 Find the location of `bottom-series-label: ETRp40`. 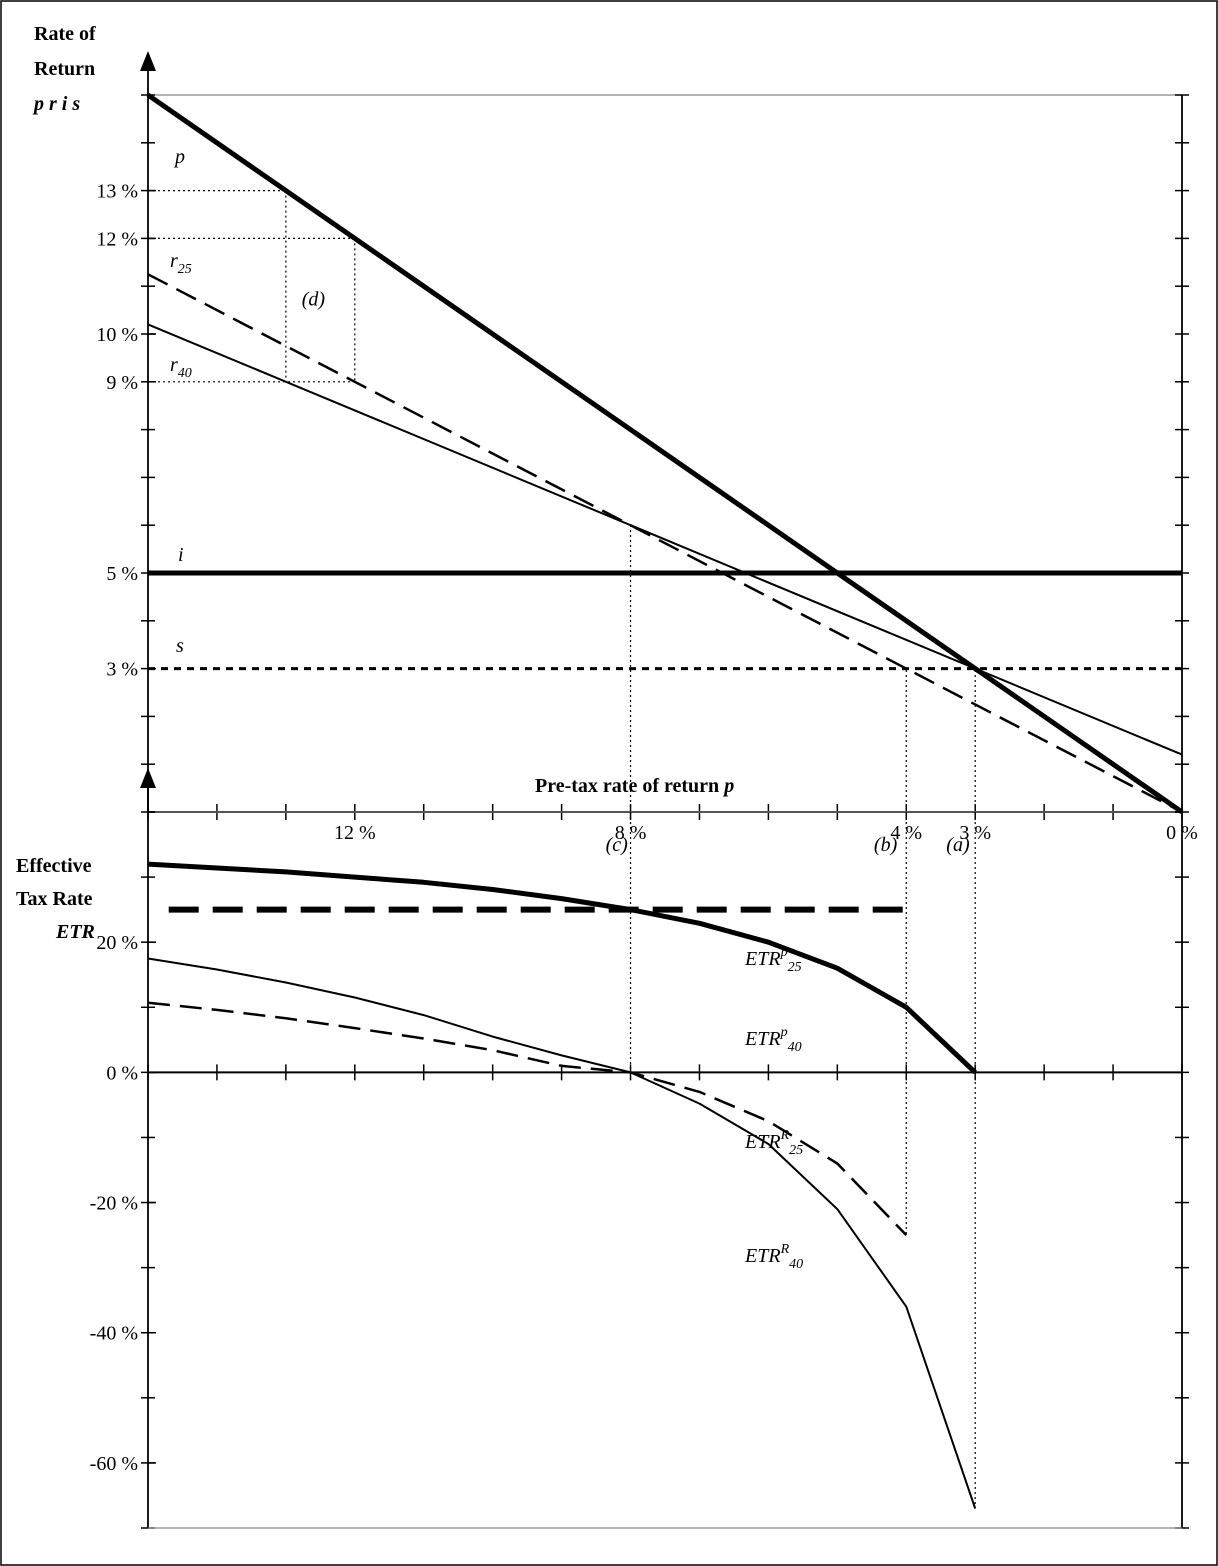

bottom-series-label: ETRp40 is located at coordinates (773, 1040).